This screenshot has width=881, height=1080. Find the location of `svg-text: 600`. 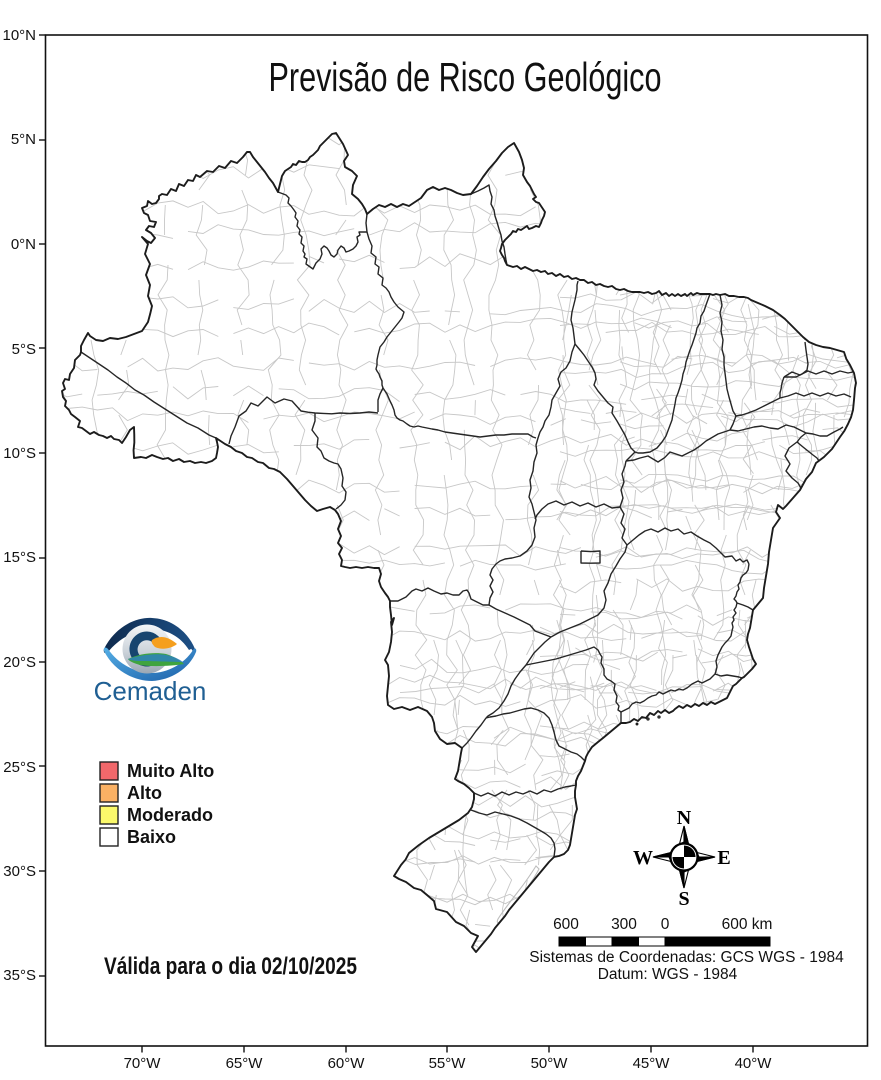

svg-text: 600 is located at coordinates (566, 924).